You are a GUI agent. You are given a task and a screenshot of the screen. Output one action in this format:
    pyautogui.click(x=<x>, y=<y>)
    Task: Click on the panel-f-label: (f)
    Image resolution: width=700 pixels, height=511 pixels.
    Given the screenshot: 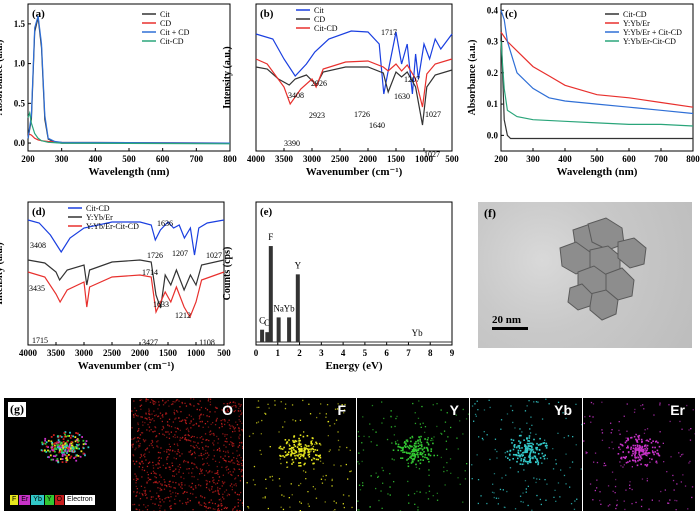 What is the action you would take?
    pyautogui.click(x=490, y=213)
    